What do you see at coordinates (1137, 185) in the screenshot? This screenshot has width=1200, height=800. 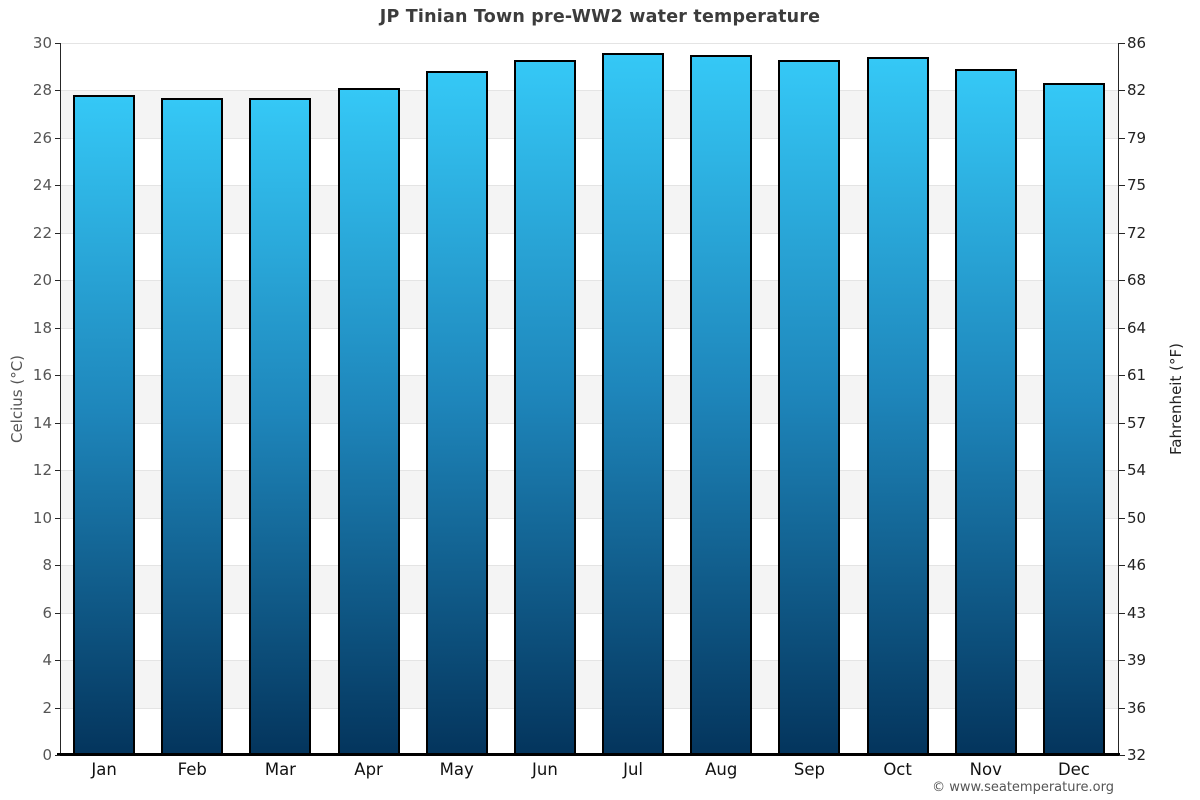 I see `y-tick-label-fahrenheit: 75` at bounding box center [1137, 185].